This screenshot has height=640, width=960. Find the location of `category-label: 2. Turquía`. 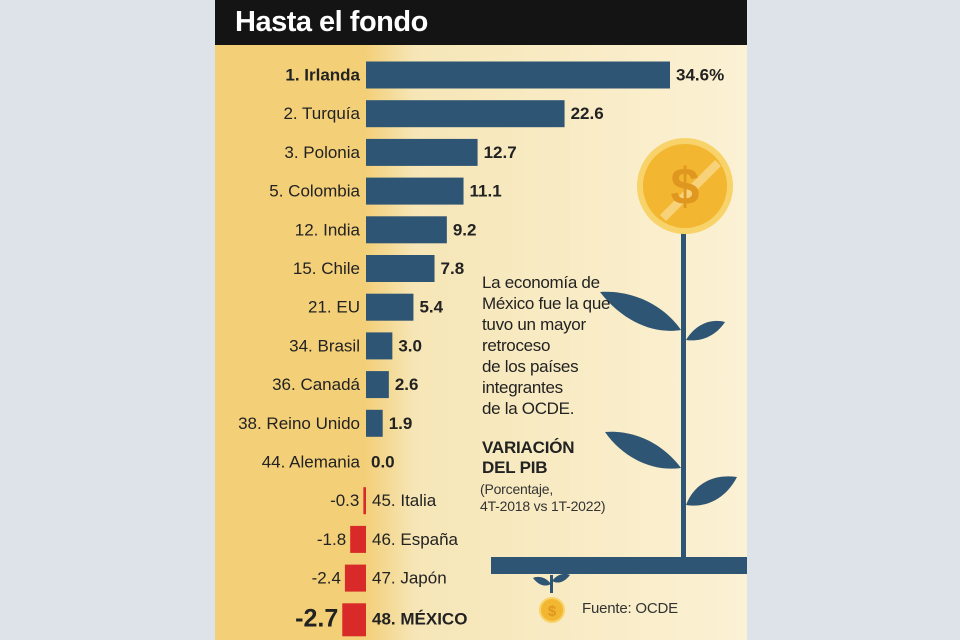

category-label: 2. Turquía is located at coordinates (321, 113).